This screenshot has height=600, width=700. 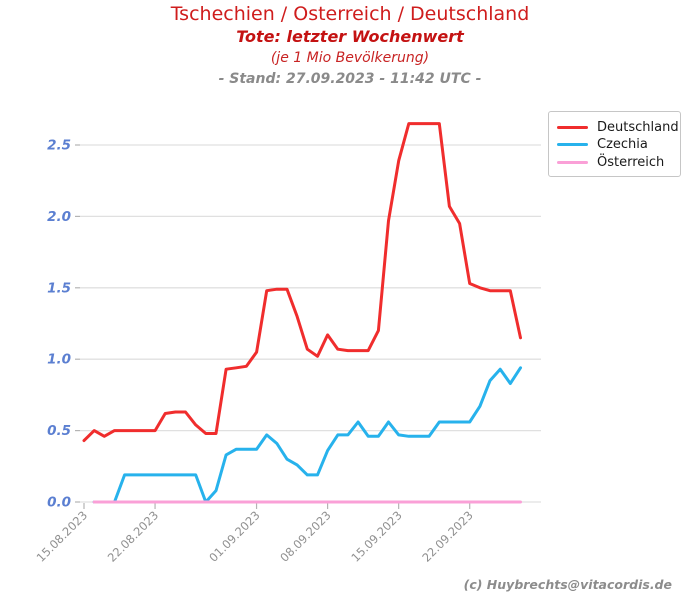 What do you see at coordinates (631, 162) in the screenshot?
I see `legend-label: Österreich` at bounding box center [631, 162].